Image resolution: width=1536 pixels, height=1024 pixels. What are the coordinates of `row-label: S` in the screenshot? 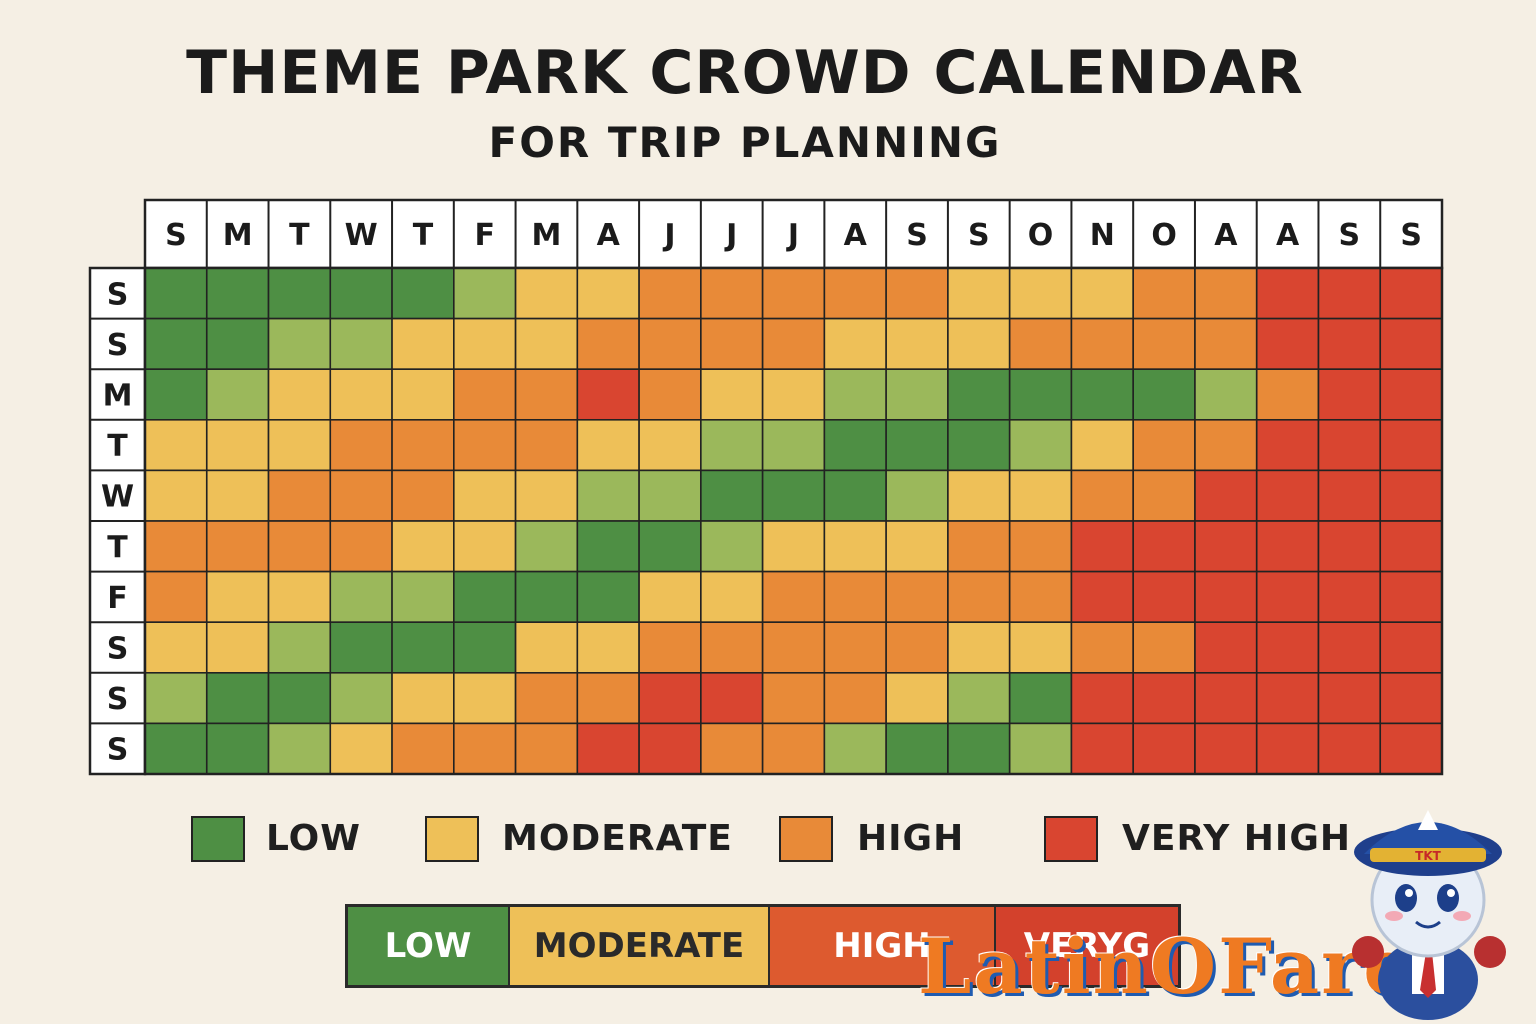 It's located at (118, 294).